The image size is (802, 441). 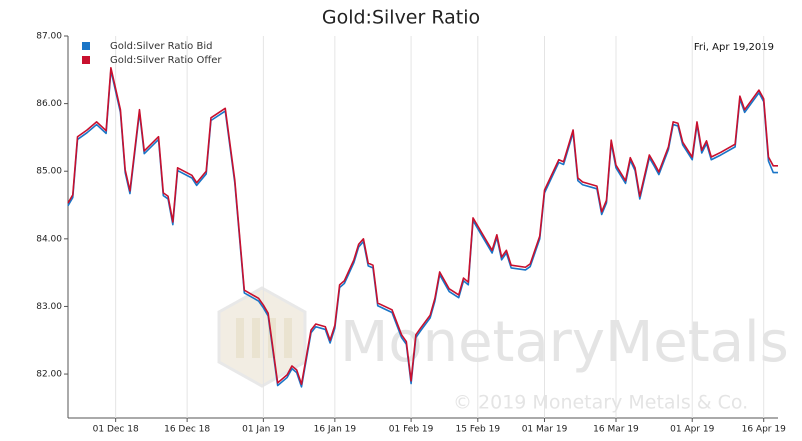 What do you see at coordinates (49, 239) in the screenshot?
I see `y-tick-label: 84.00` at bounding box center [49, 239].